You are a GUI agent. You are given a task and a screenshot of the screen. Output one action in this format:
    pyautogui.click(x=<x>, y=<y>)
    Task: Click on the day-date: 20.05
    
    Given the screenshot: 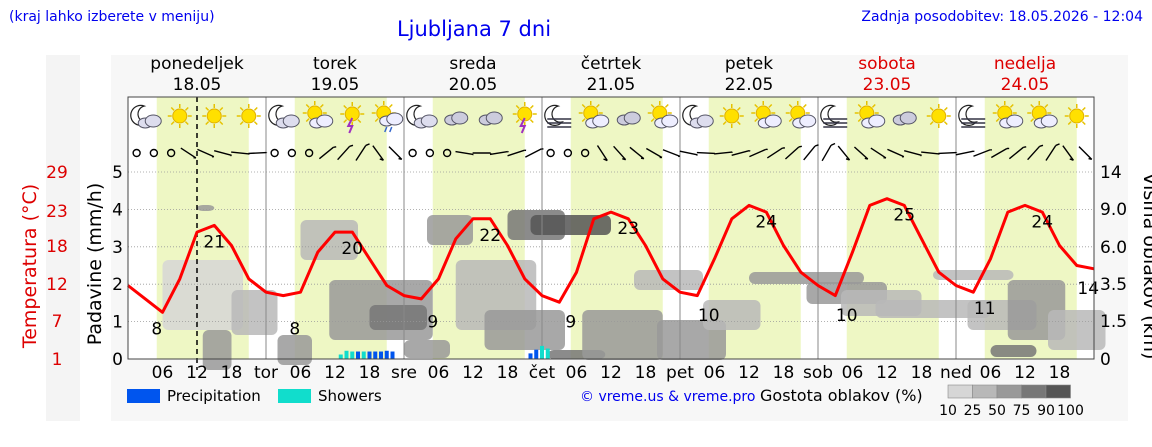 What is the action you would take?
    pyautogui.click(x=473, y=85)
    